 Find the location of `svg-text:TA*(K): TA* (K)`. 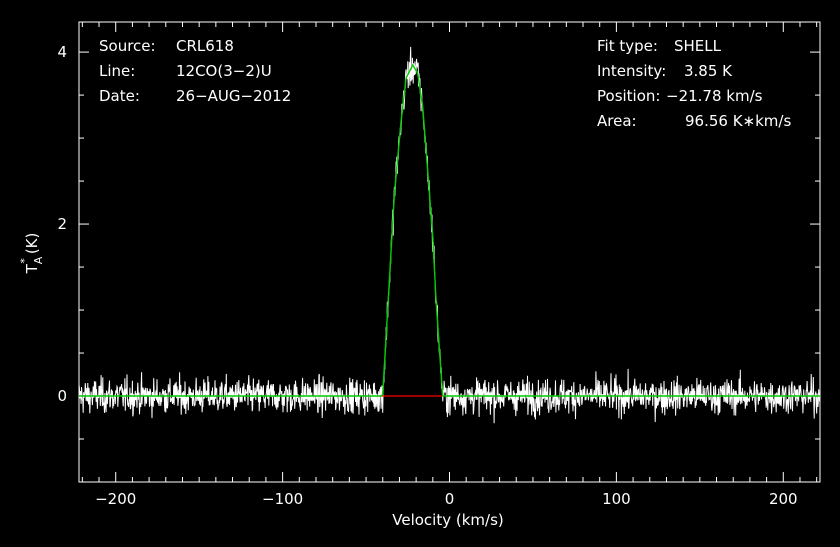

svg-text:TA*(K): TA* (K) is located at coordinates (31, 254).